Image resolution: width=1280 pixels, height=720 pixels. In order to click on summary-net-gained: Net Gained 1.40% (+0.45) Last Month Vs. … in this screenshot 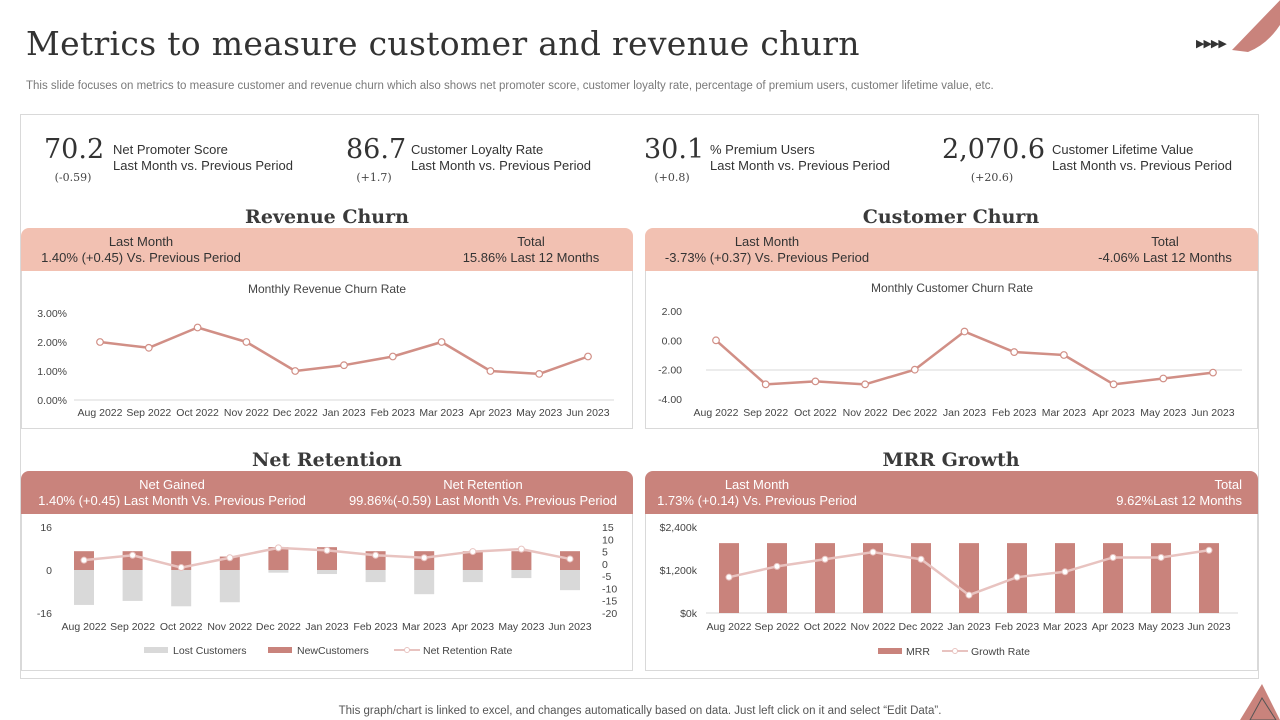, I will do `click(172, 493)`.